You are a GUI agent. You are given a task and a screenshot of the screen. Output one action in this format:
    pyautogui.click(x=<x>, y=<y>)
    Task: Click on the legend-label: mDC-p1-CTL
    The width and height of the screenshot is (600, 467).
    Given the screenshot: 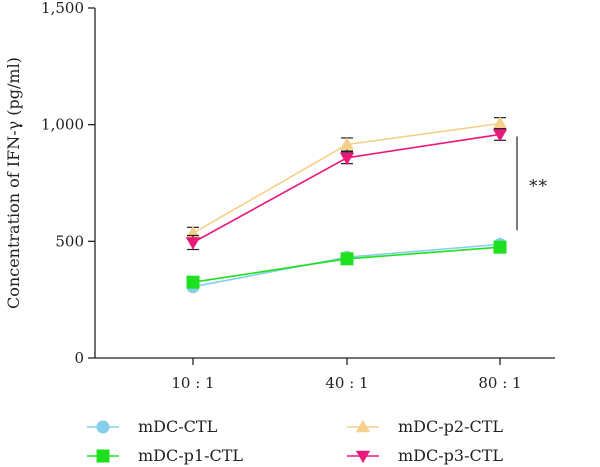 What is the action you would take?
    pyautogui.click(x=190, y=455)
    